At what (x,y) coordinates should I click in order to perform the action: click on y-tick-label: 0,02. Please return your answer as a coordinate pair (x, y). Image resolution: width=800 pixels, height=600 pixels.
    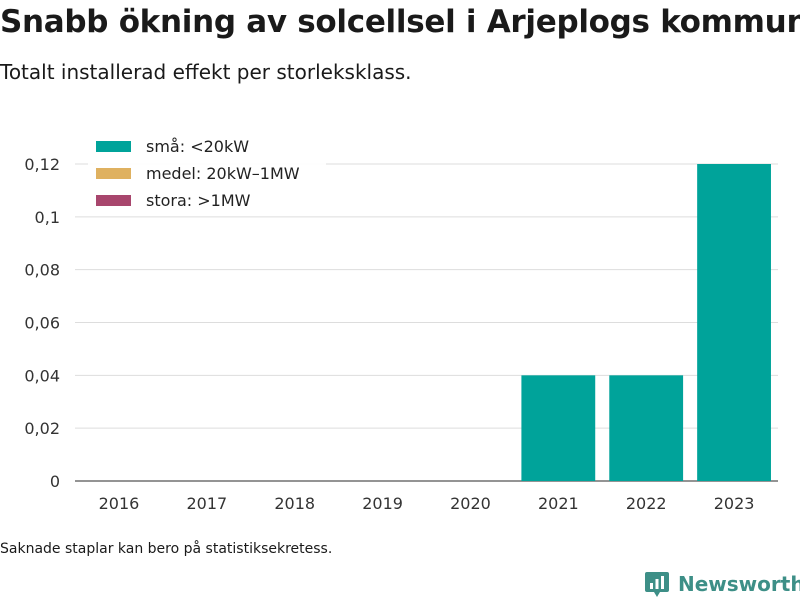
    Looking at the image, I should click on (42, 428).